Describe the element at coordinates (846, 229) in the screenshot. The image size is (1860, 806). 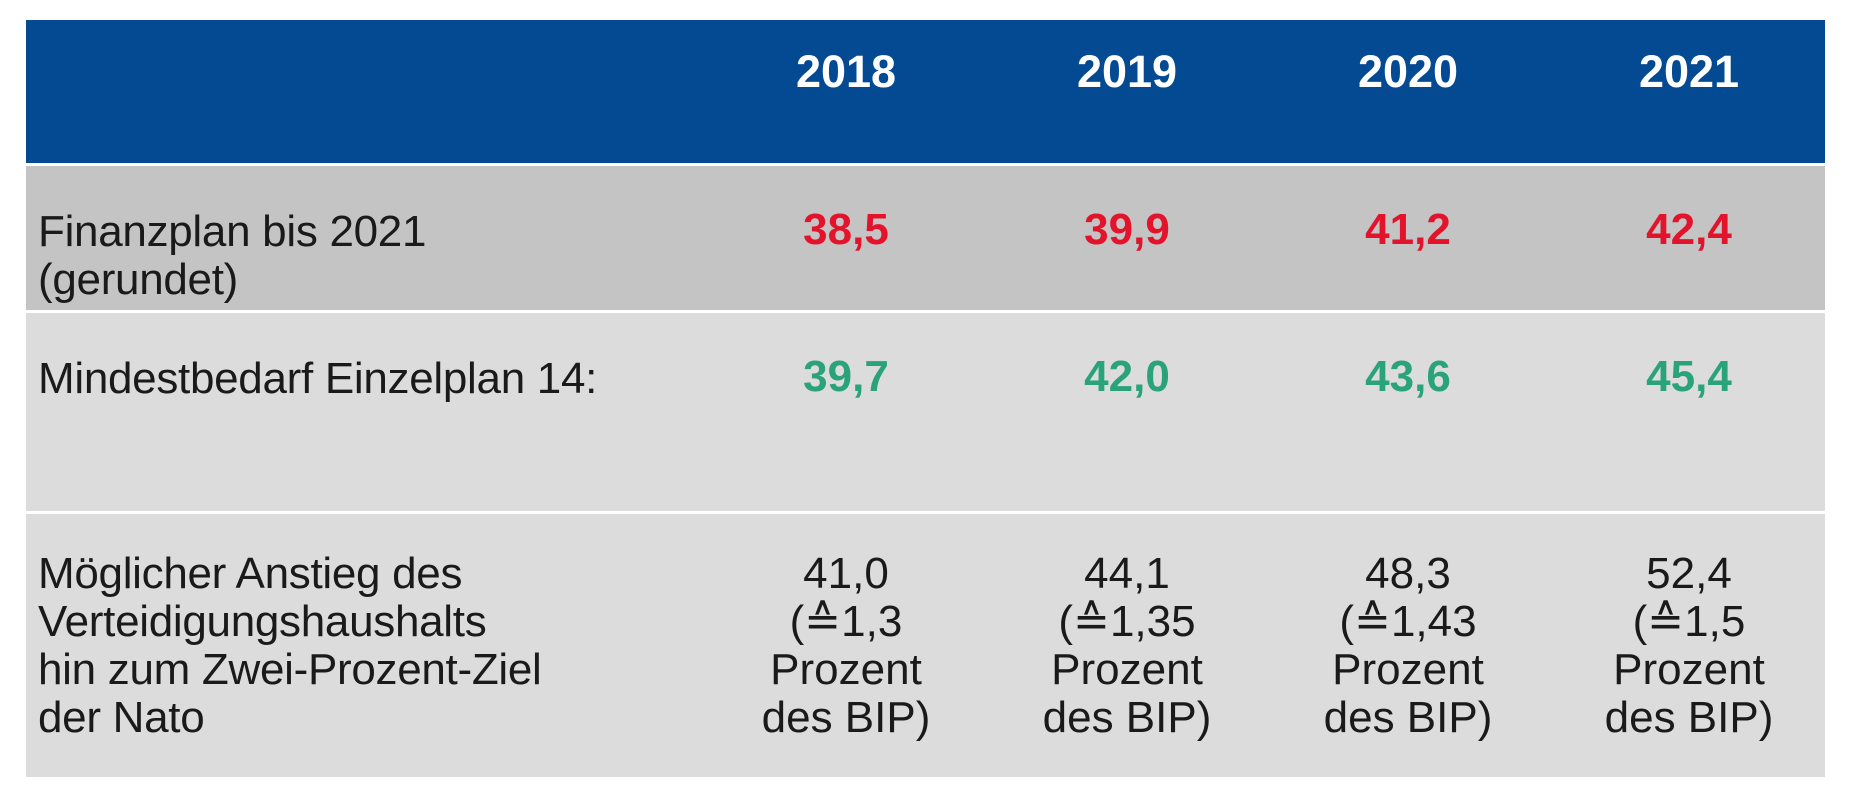
I see `finanzplan-value-2018: 38,5` at that location.